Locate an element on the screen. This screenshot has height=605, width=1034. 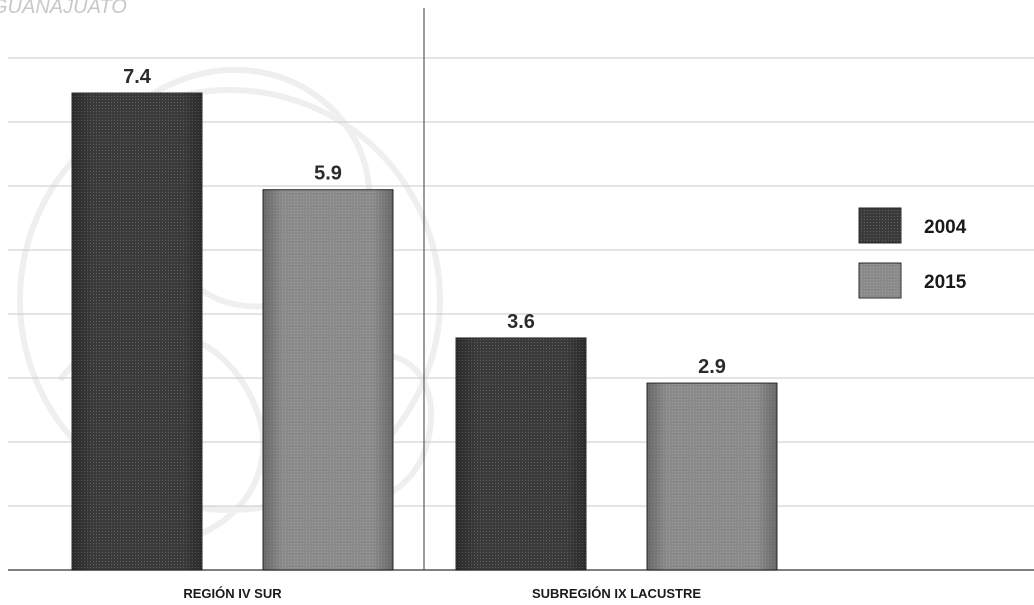
category-label: REGIÓN IV SUR is located at coordinates (232, 593).